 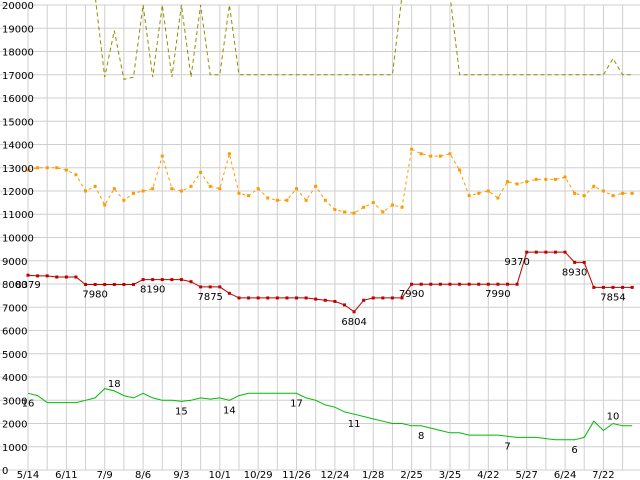 What do you see at coordinates (574, 450) in the screenshot?
I see `data-label-lower-green: 6` at bounding box center [574, 450].